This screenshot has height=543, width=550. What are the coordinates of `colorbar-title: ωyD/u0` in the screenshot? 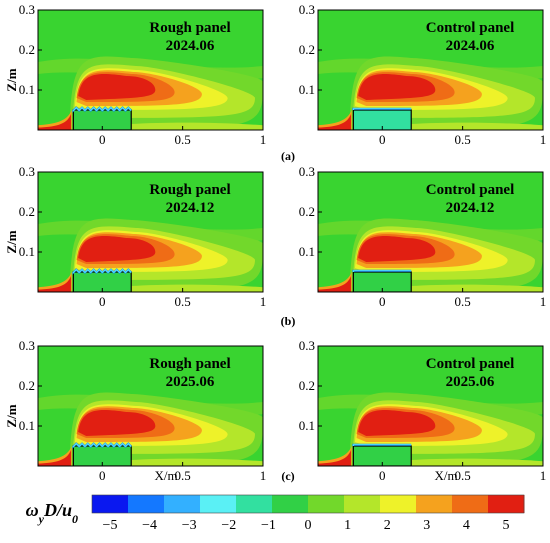 It's located at (52, 513).